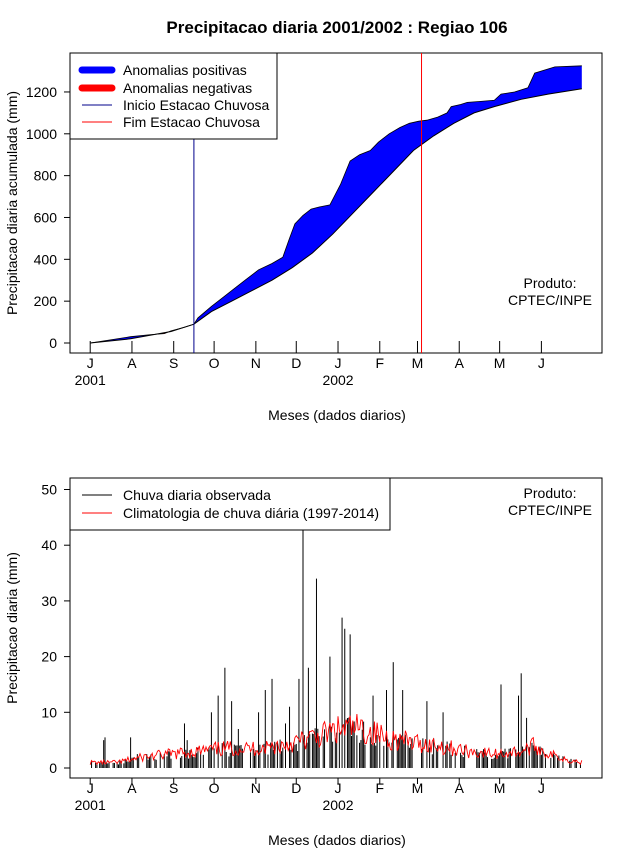 The height and width of the screenshot is (850, 640). Describe the element at coordinates (500, 788) in the screenshot. I see `bottom-x-tick-label-10: M` at that location.